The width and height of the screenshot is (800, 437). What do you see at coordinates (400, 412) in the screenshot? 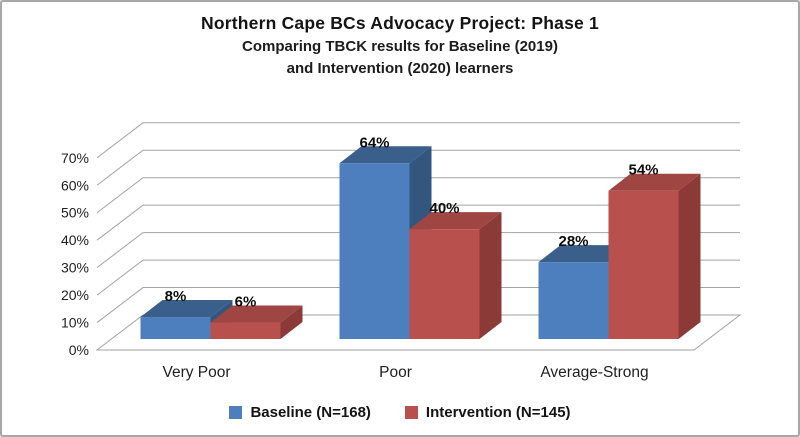
I see `legend: Baseline (N=168) Intervention (N=145)` at bounding box center [400, 412].